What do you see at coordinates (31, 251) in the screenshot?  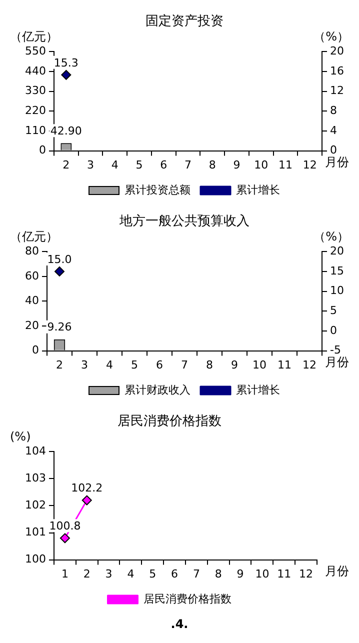 I see `y-tick-label: 80` at bounding box center [31, 251].